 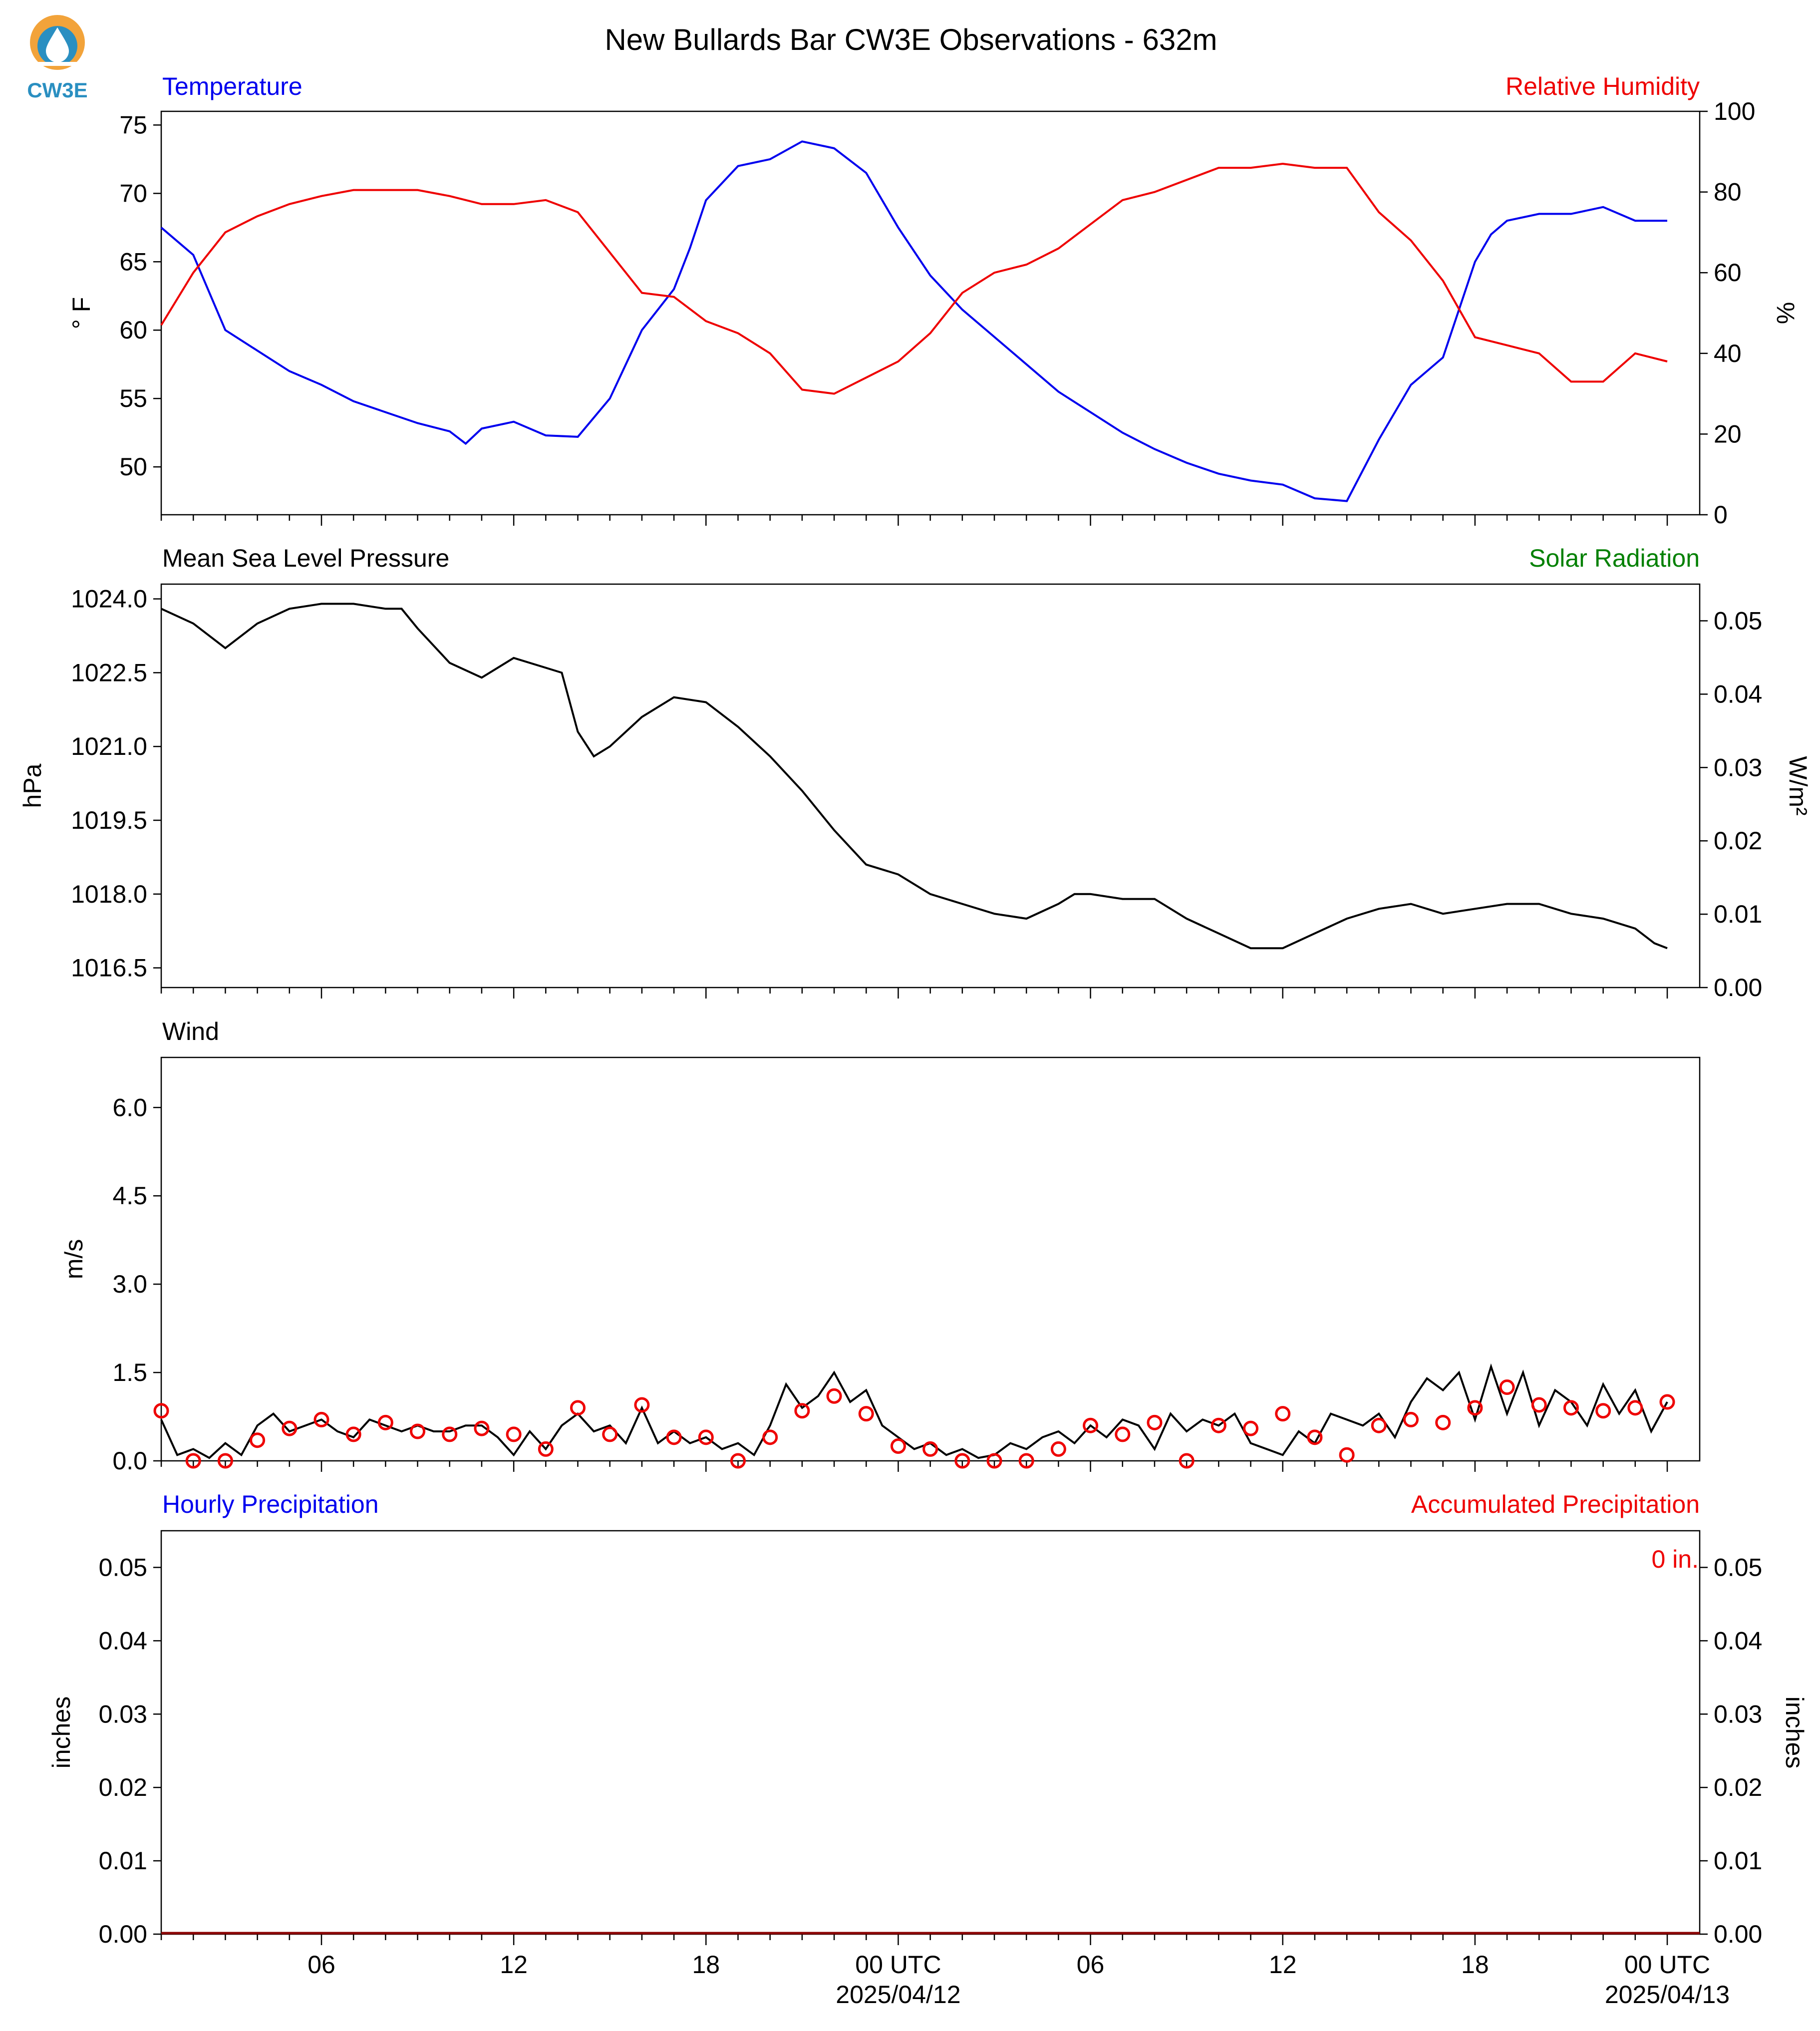 What do you see at coordinates (270, 1504) in the screenshot?
I see `hourly-precip-title: Hourly Precipitation` at bounding box center [270, 1504].